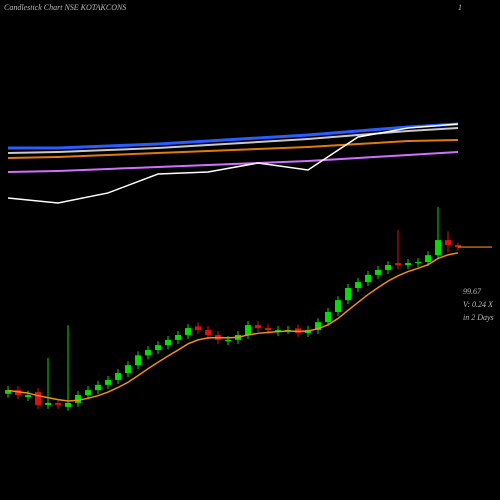 This screenshot has width=500, height=500. What do you see at coordinates (478, 317) in the screenshot?
I see `annotation: in 2 Days` at bounding box center [478, 317].